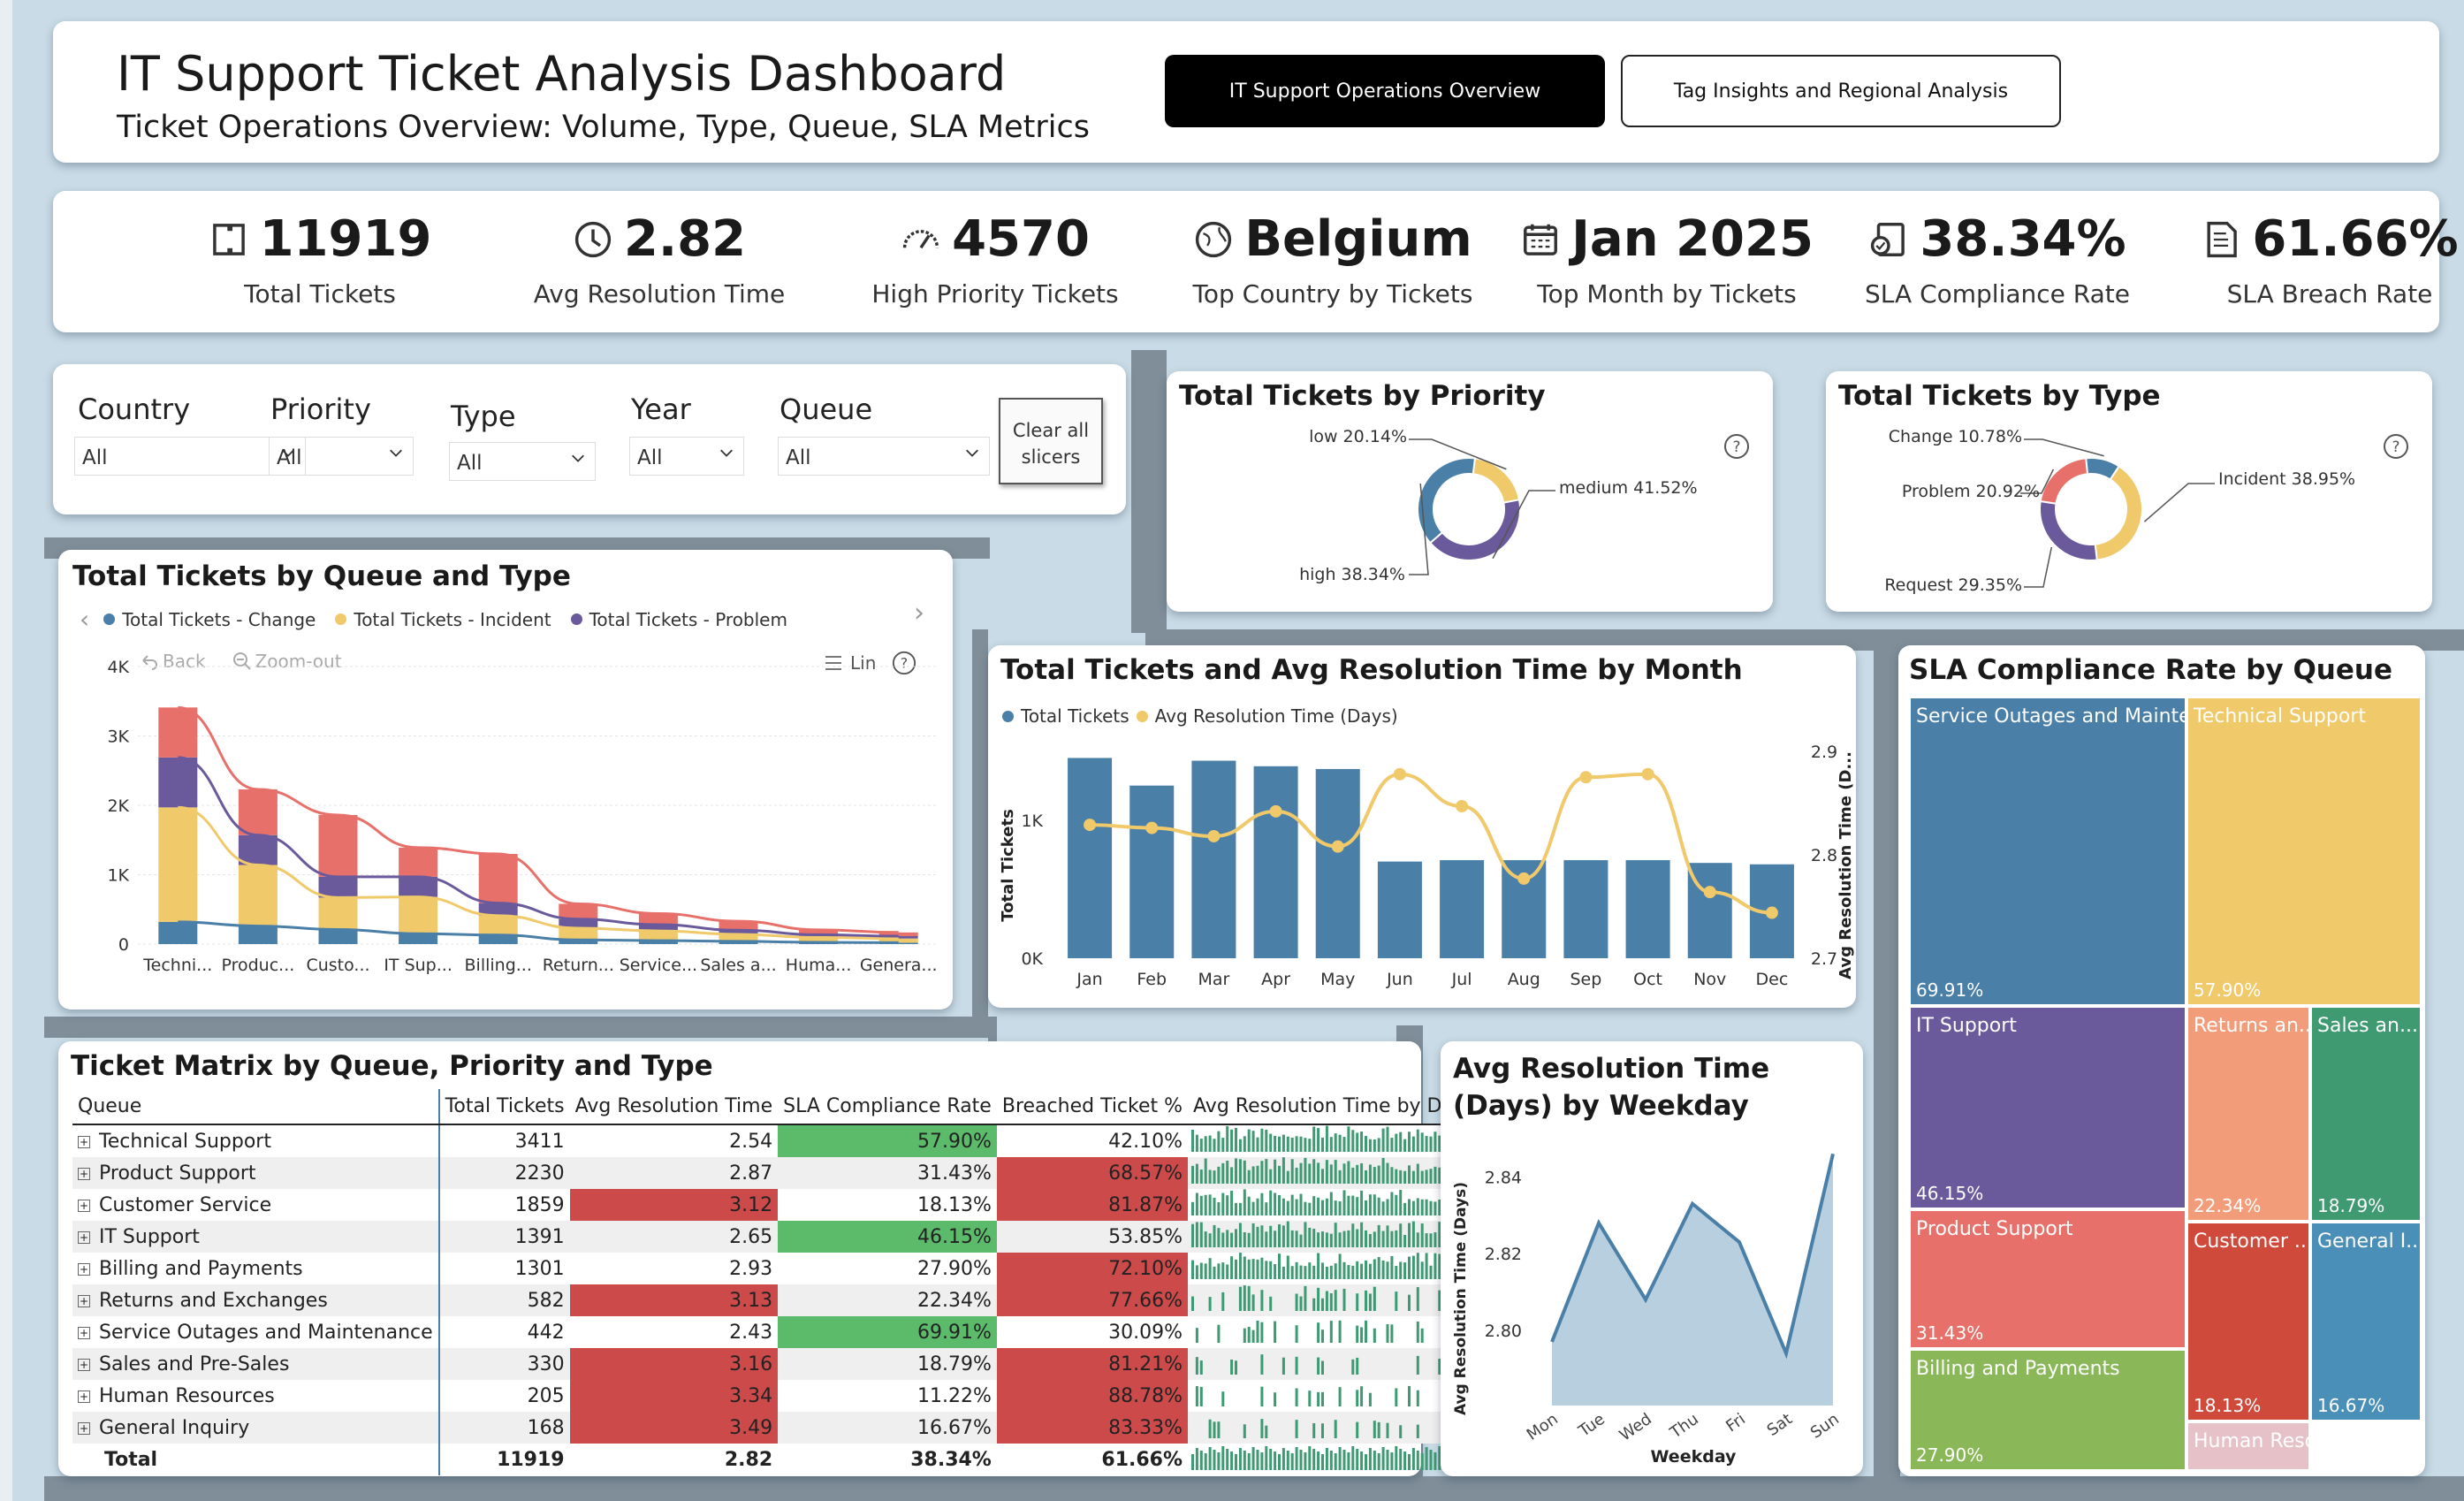 The height and width of the screenshot is (1501, 2464). I want to click on treemap-tile: Sales an... 18.79%, so click(2366, 1114).